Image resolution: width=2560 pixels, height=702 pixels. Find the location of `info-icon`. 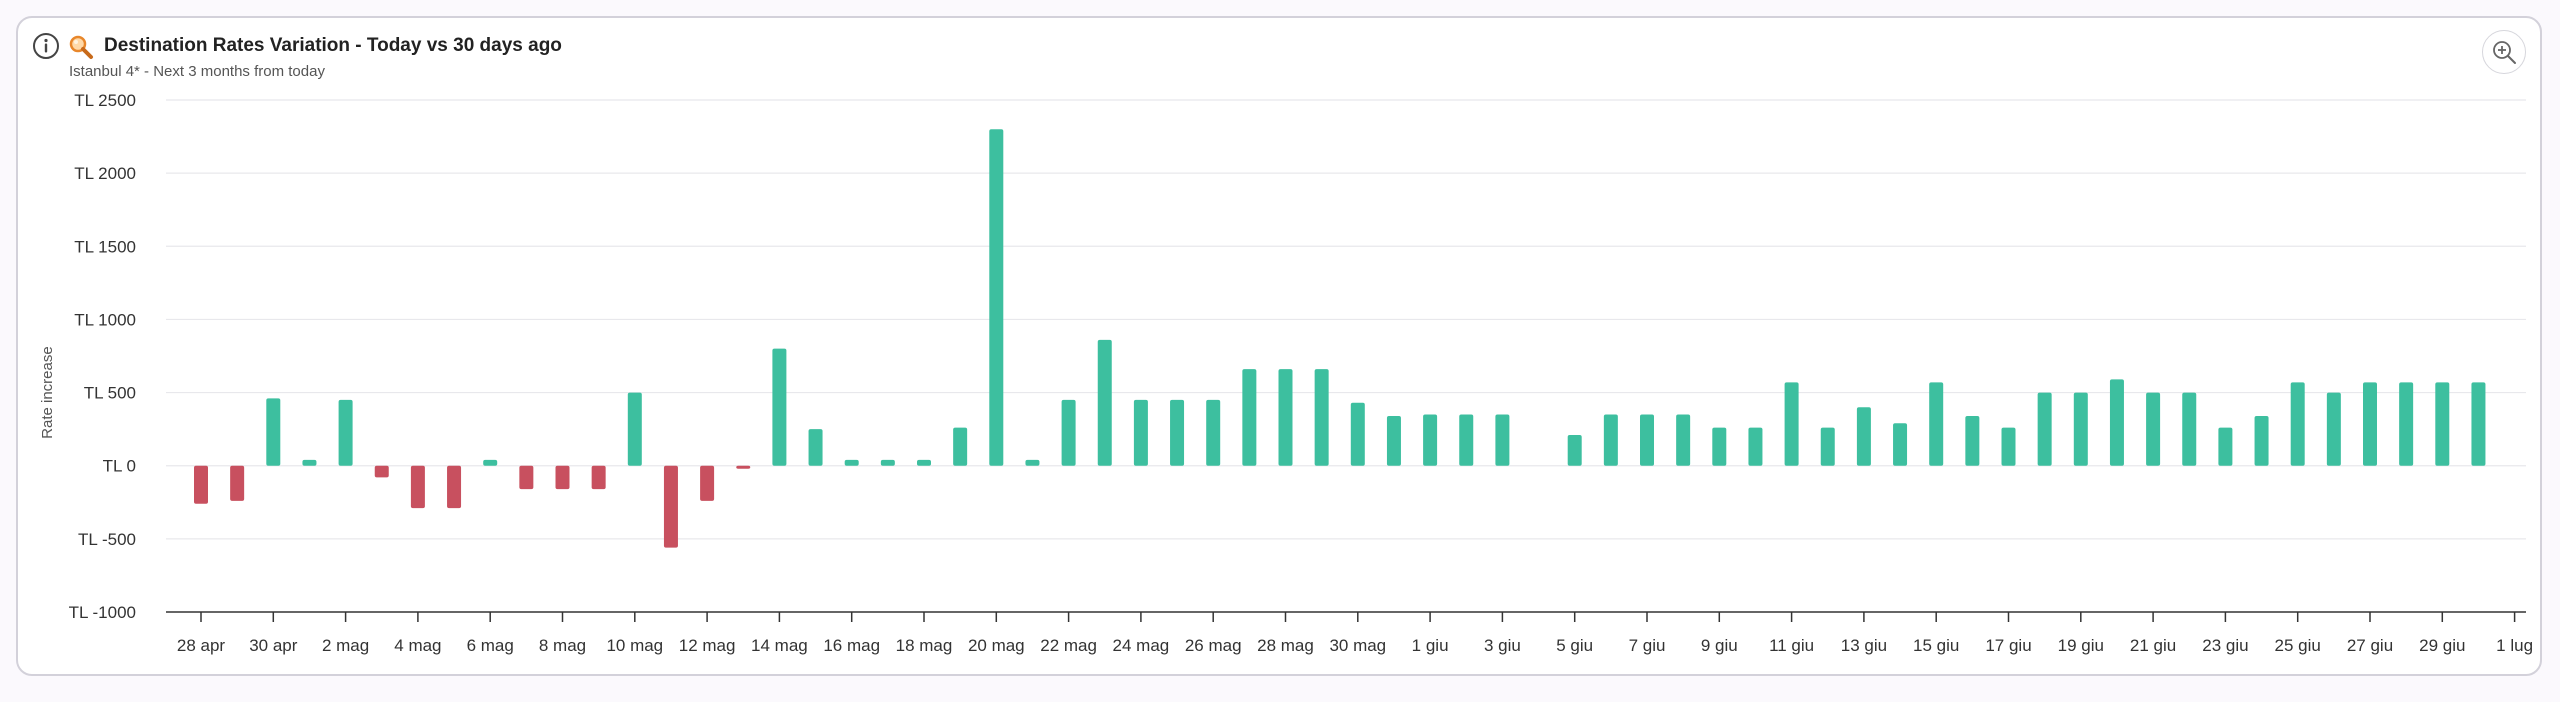

info-icon is located at coordinates (46, 46).